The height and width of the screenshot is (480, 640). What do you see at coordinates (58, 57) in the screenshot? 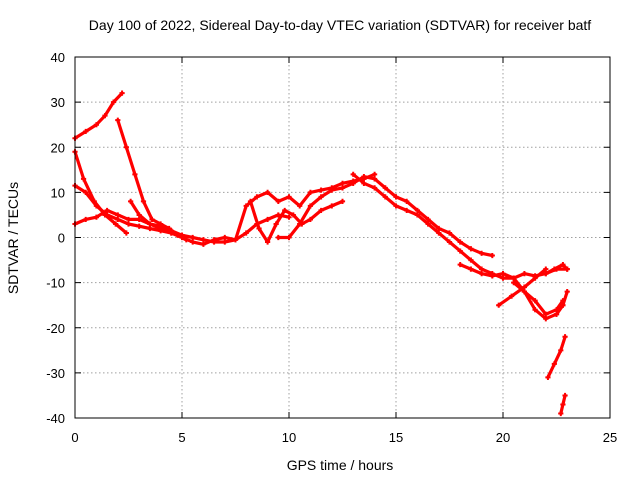
I see `y-tick-label: 40` at bounding box center [58, 57].